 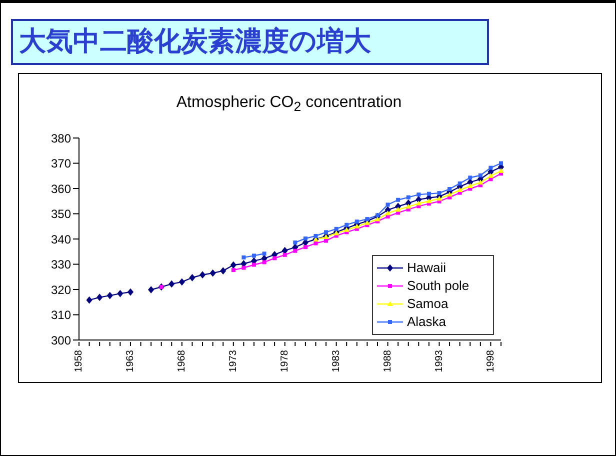 What do you see at coordinates (61, 315) in the screenshot?
I see `y-tick-label: 310` at bounding box center [61, 315].